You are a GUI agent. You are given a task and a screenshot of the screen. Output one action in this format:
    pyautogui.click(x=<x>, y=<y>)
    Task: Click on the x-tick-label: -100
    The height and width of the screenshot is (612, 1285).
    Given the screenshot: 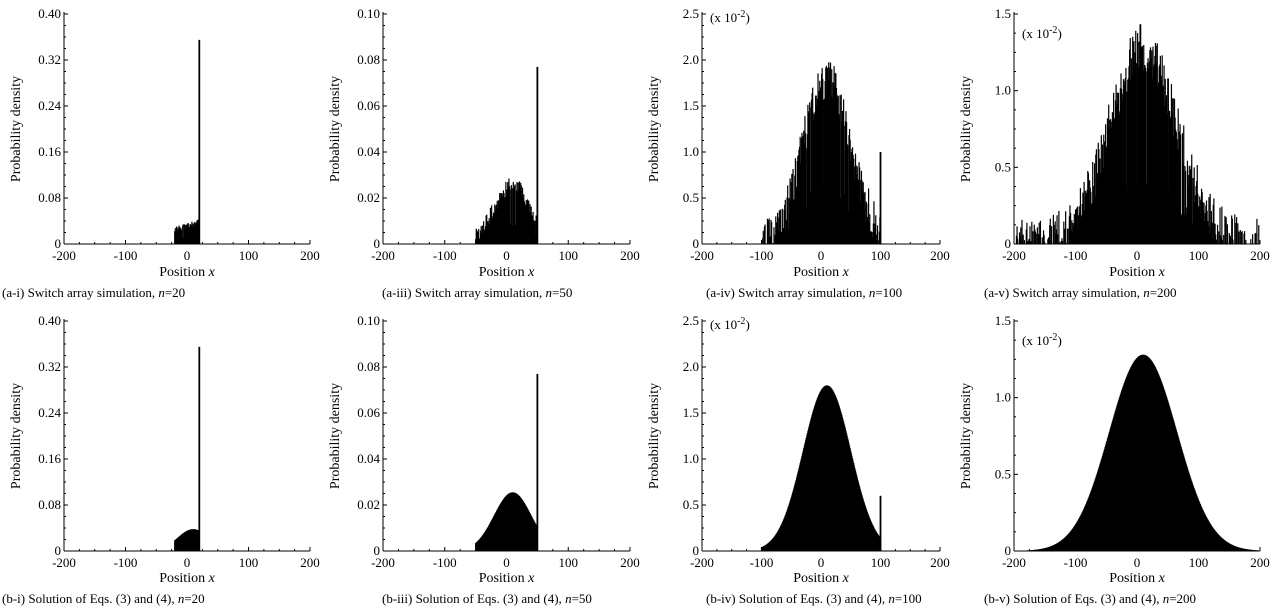 What is the action you would take?
    pyautogui.click(x=1076, y=562)
    